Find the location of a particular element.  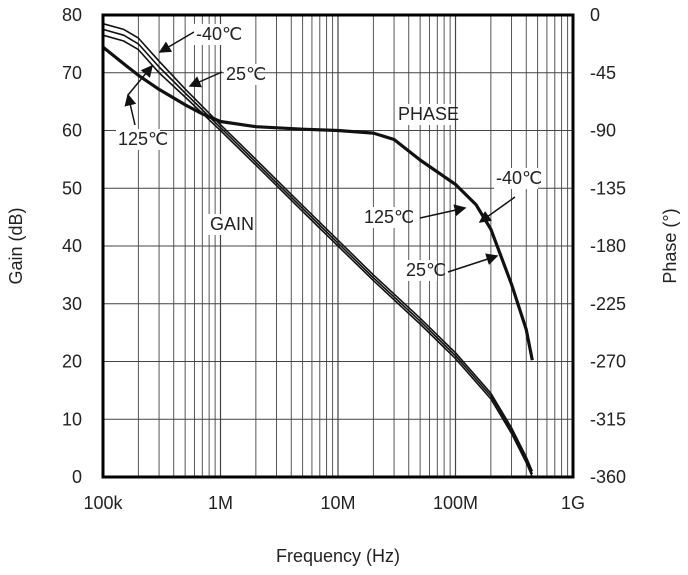

x-tick-label: 100k is located at coordinates (103, 503).